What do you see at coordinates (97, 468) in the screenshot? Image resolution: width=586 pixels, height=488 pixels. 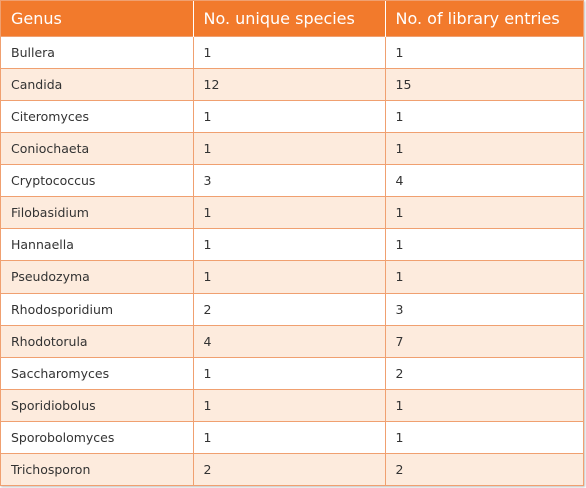 I see `cell-genus: Trichosporon` at bounding box center [97, 468].